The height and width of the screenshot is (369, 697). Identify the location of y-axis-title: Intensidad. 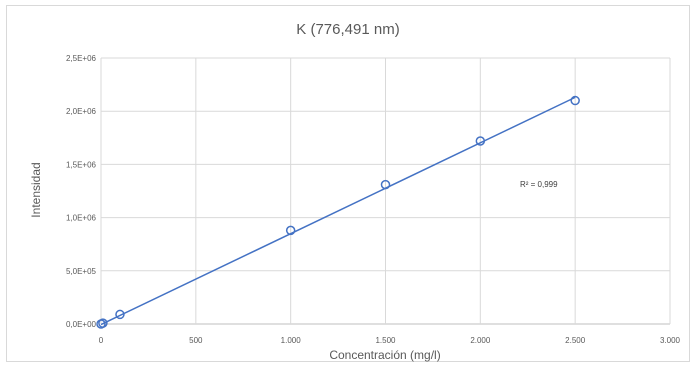
(36, 189).